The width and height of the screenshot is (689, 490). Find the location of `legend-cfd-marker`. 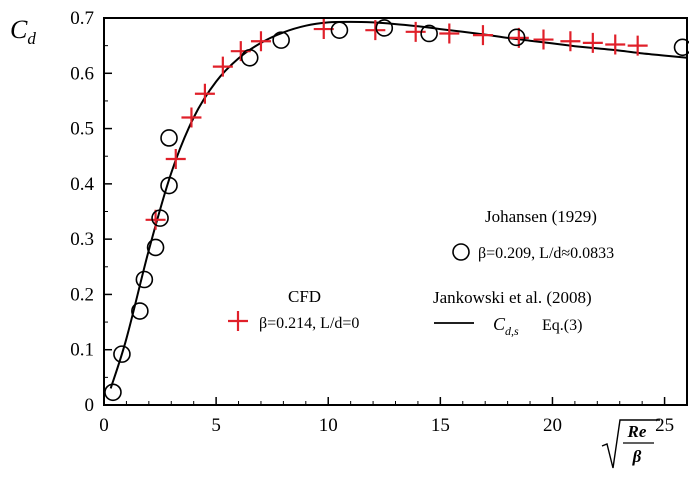

legend-cfd-marker is located at coordinates (238, 321).